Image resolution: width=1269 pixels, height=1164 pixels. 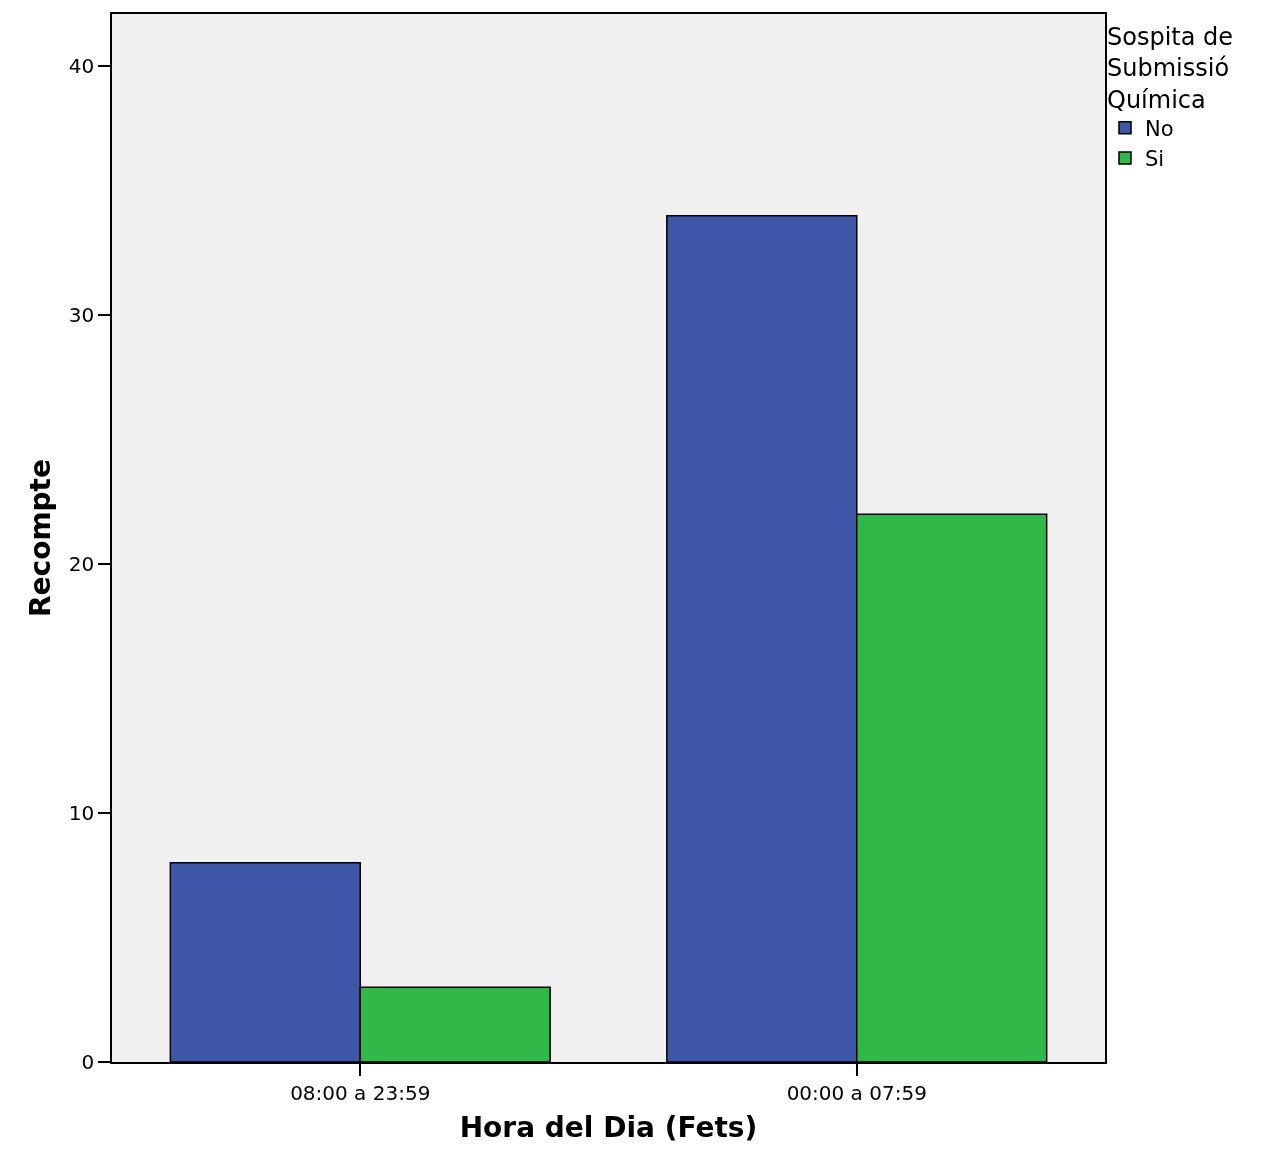 What do you see at coordinates (1170, 68) in the screenshot?
I see `legend-title: Sospita de Submissió Química` at bounding box center [1170, 68].